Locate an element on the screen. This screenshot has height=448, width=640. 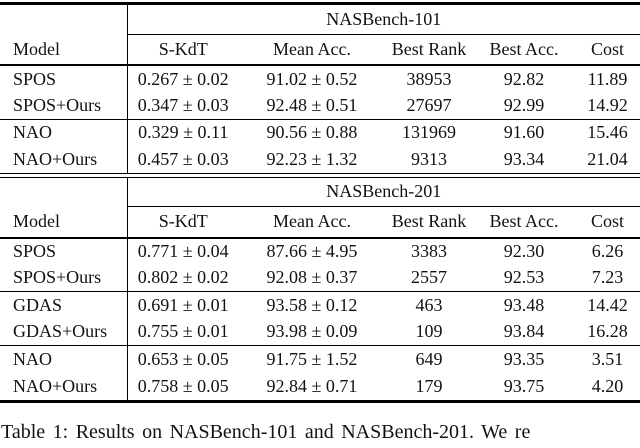
cell-best-acc: 92.53 is located at coordinates (524, 277).